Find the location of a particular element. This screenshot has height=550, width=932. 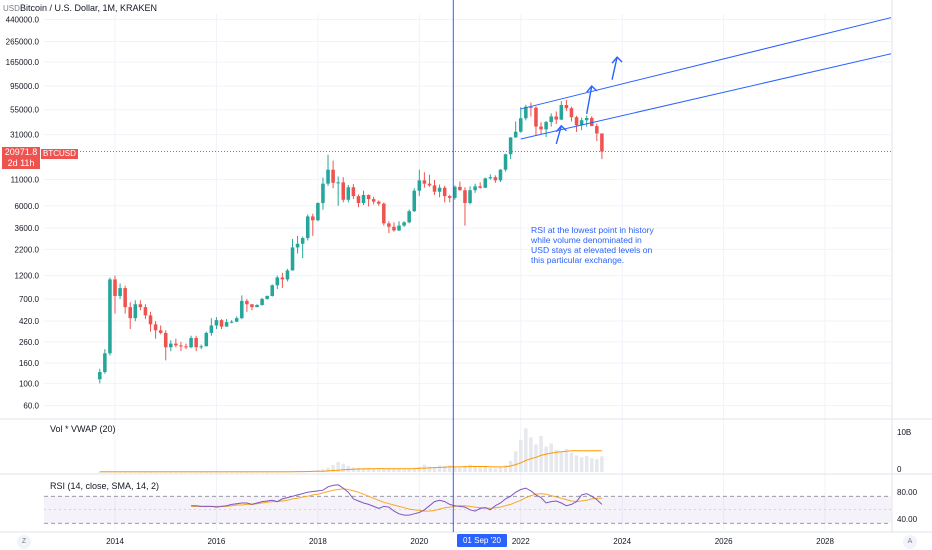

chart-title: Bitcoin / U.S. Dollar, 1M, KRAKEN is located at coordinates (89, 8).